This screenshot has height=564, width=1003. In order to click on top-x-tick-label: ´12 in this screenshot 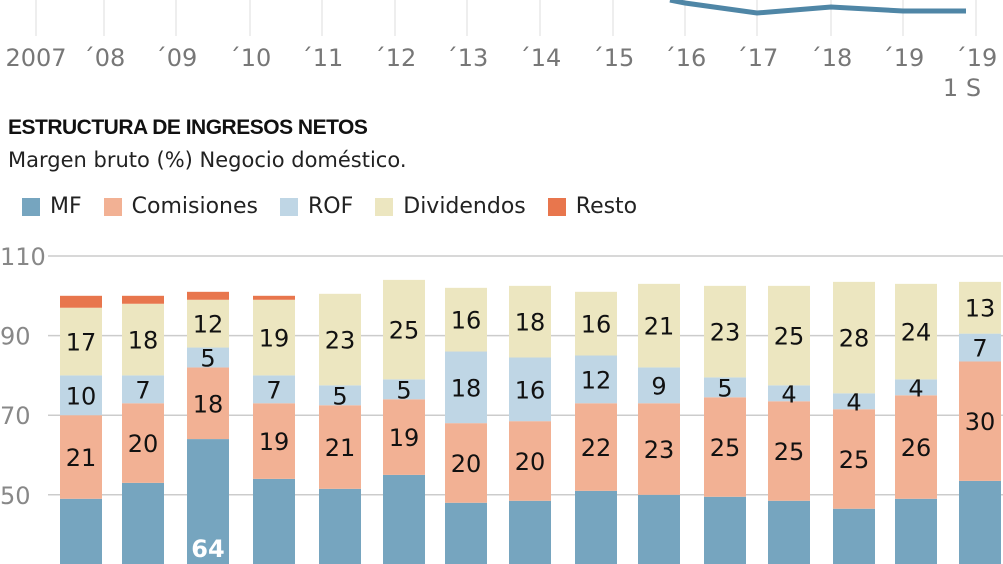, I will do `click(395, 58)`.